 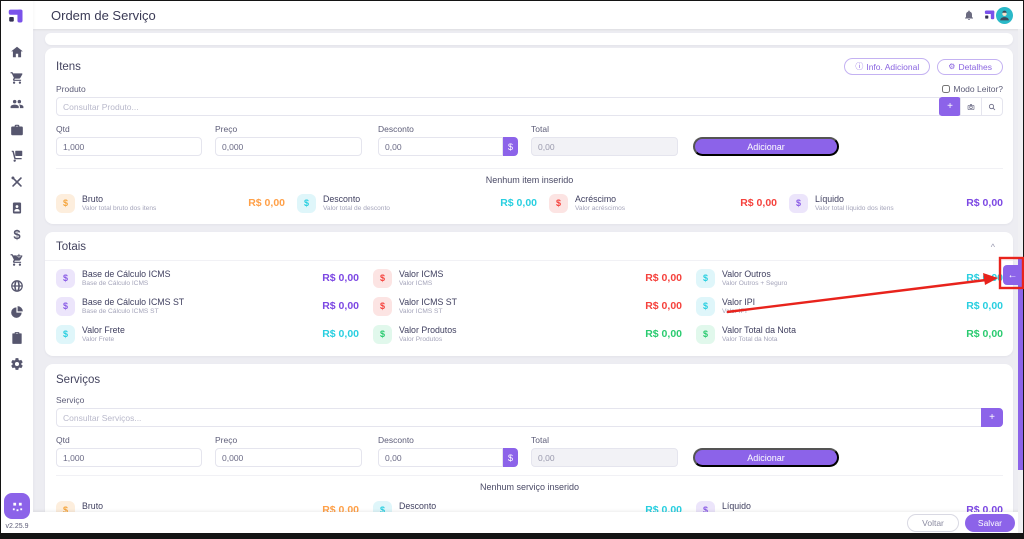 What do you see at coordinates (421, 273) in the screenshot?
I see `cell-label: Valor ICMS` at bounding box center [421, 273].